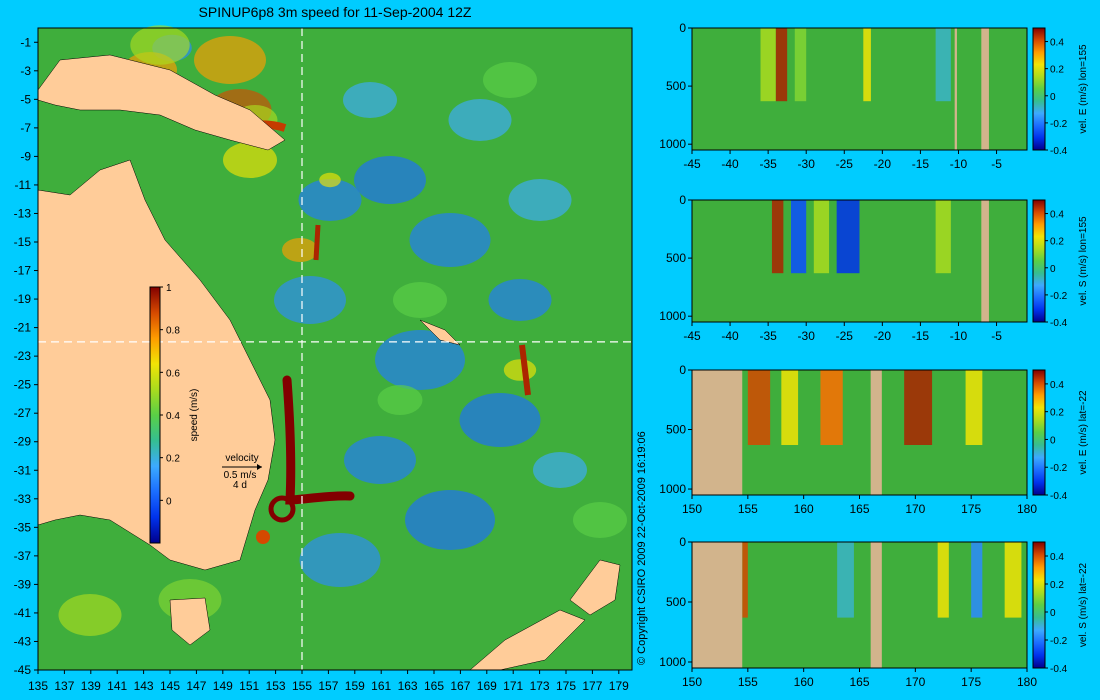 This screenshot has height=700, width=1100. Describe the element at coordinates (64, 686) in the screenshot. I see `x-tick-label: 137` at that location.